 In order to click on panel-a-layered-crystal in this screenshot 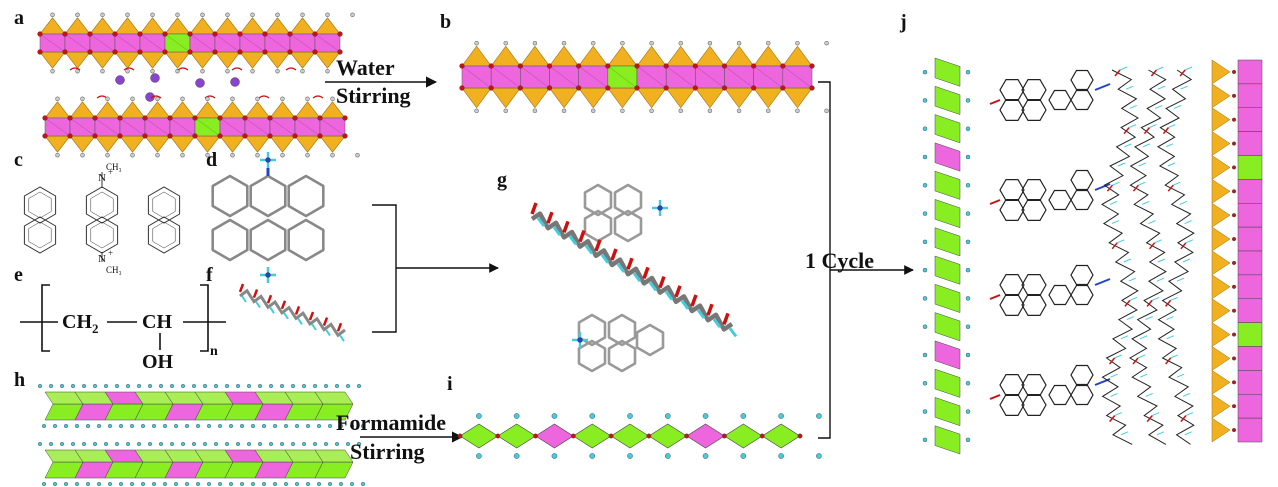, I will do `click(198, 85)`.